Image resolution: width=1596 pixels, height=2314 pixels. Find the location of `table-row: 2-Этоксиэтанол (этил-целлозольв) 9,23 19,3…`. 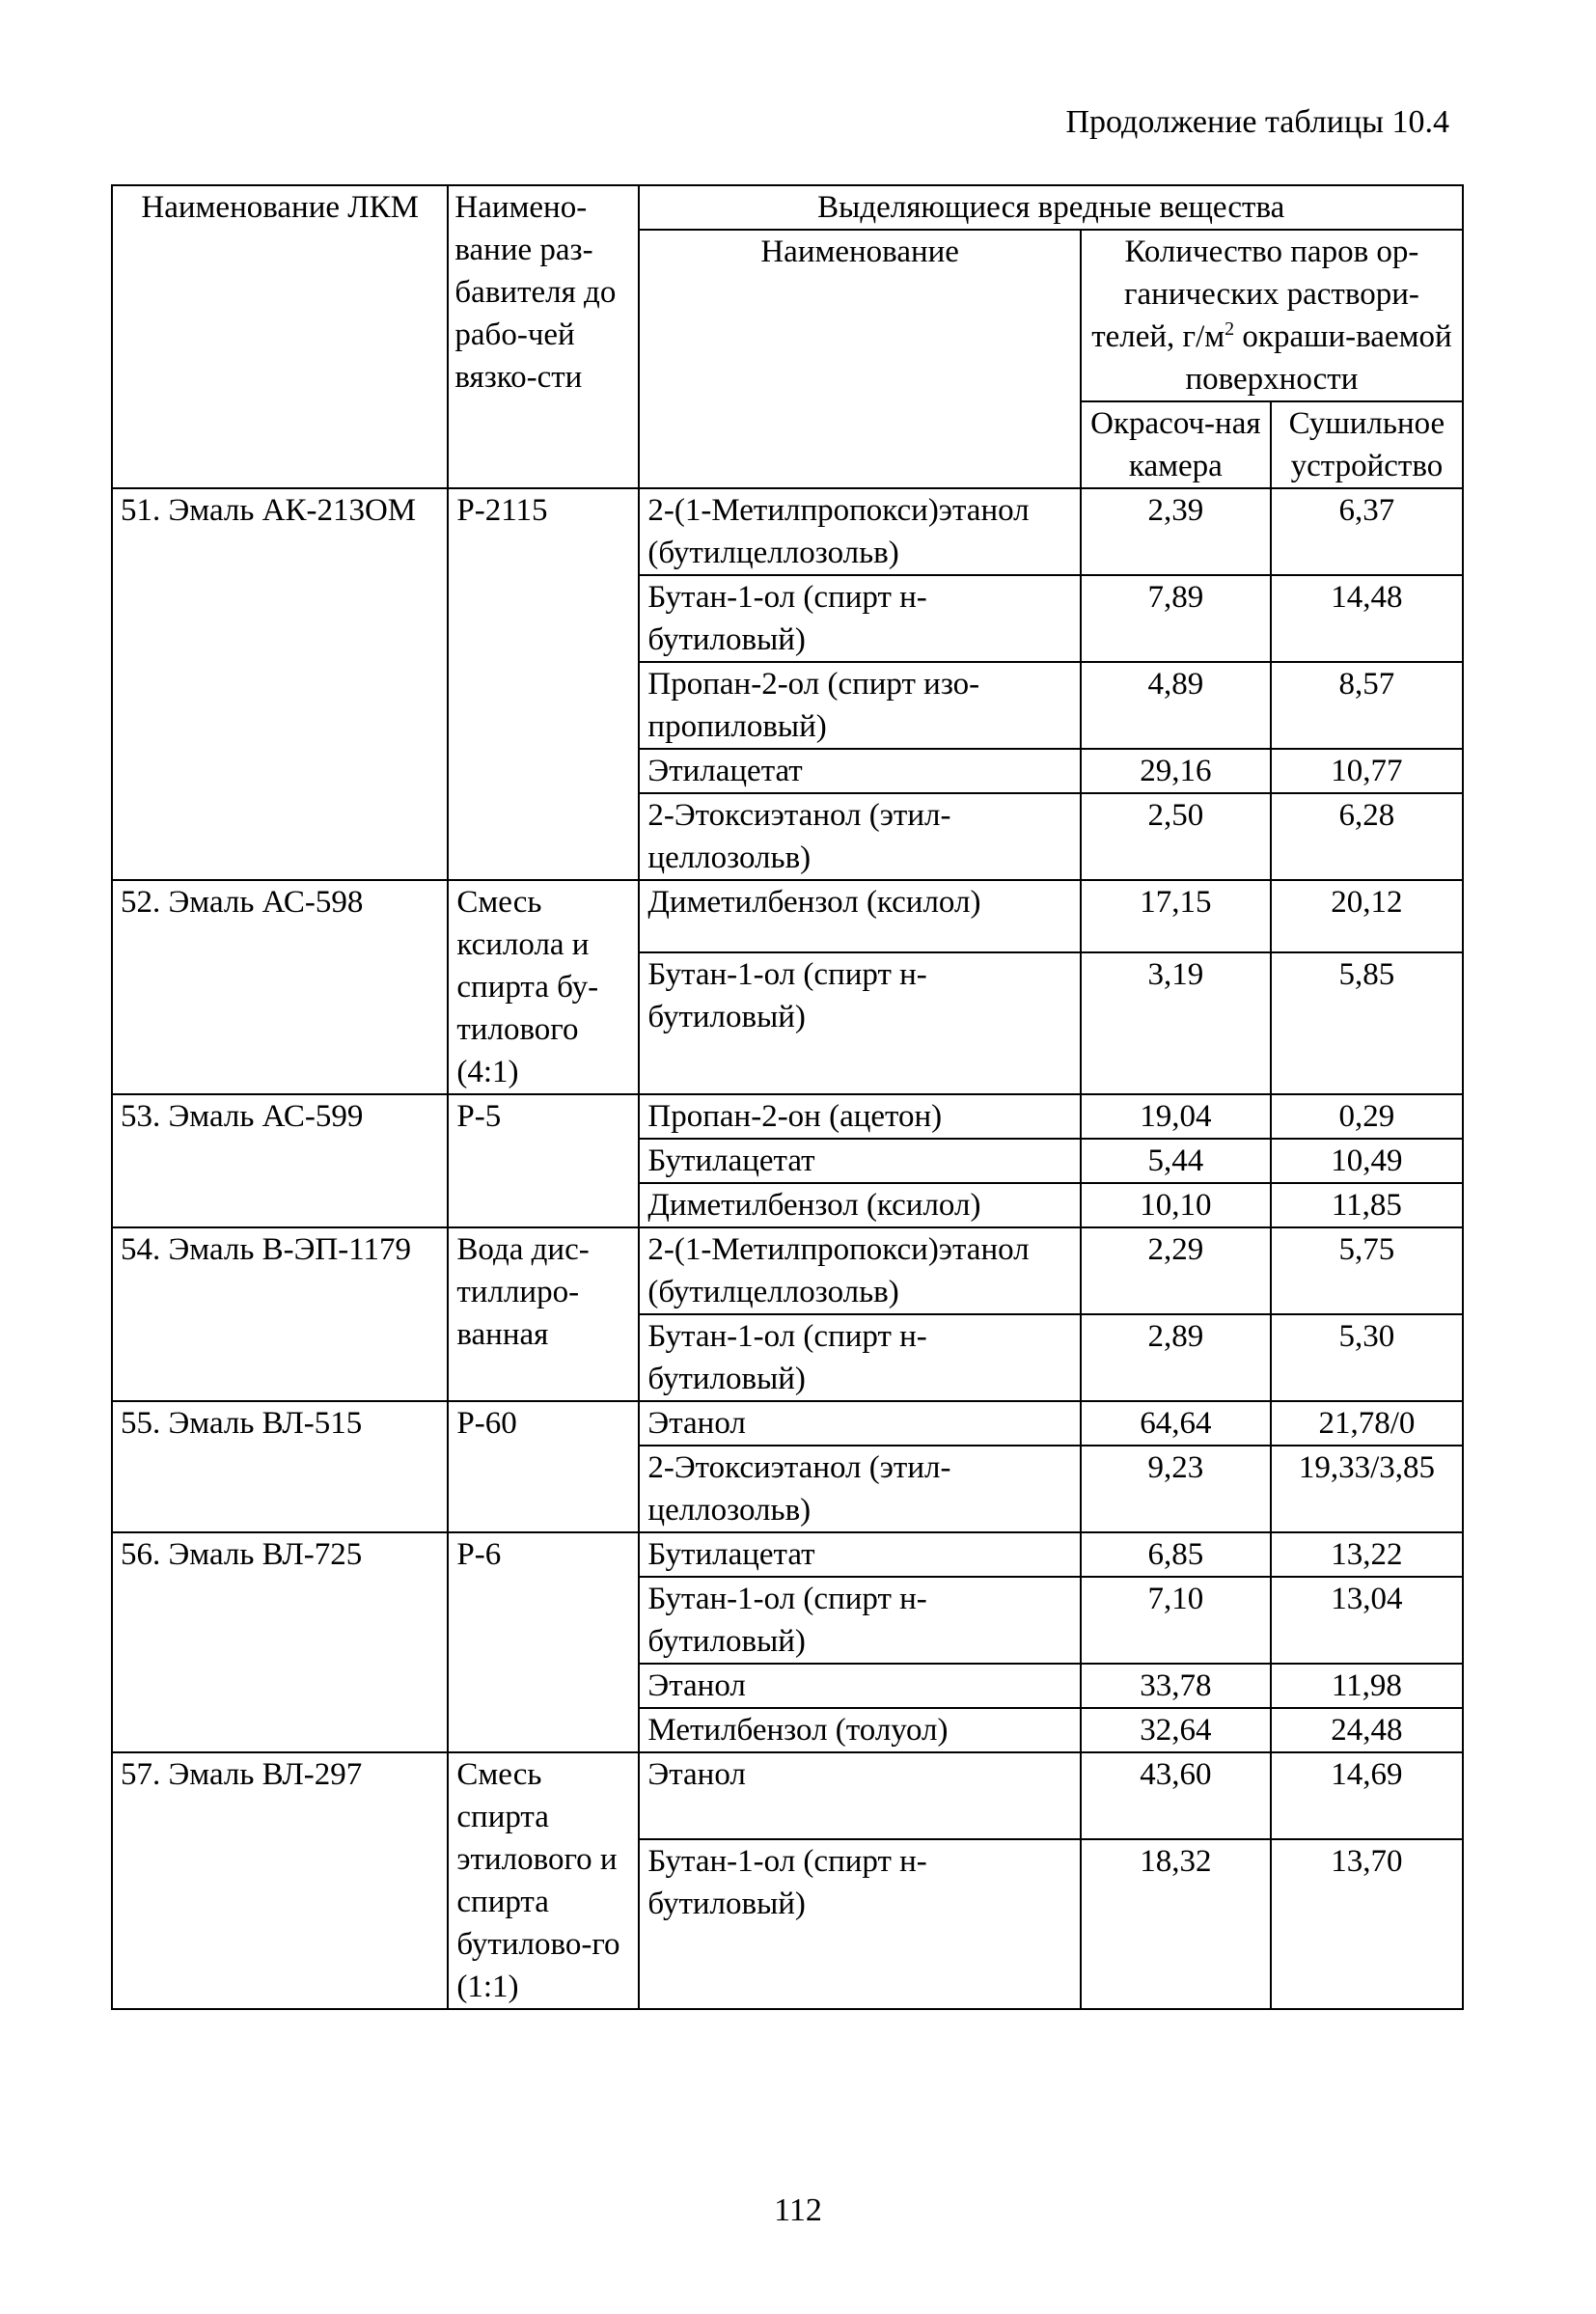

table-row: 2-Этоксиэтанол (этил-целлозольв) 9,23 19,3… is located at coordinates (788, 1489).